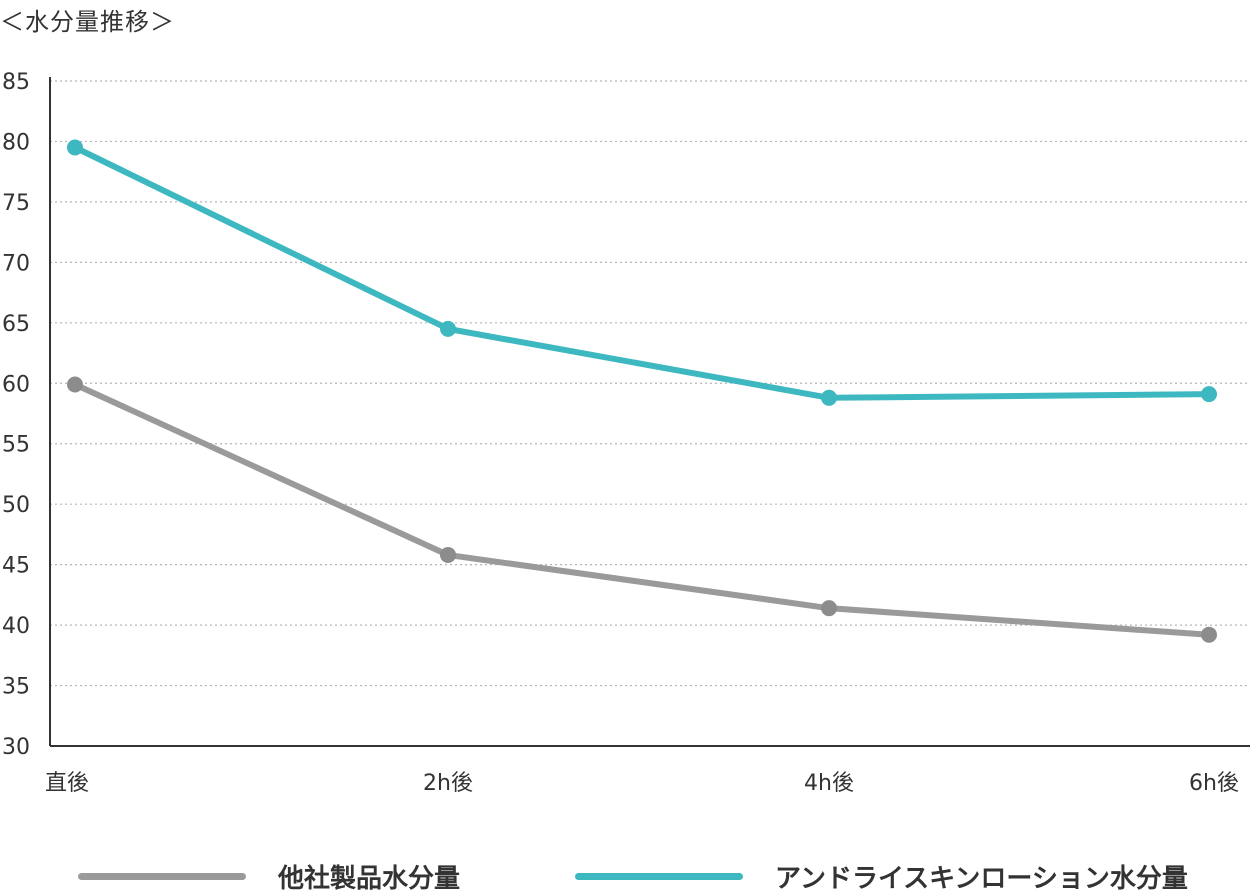 The height and width of the screenshot is (895, 1252). I want to click on y-tick-label-70: 70, so click(16, 263).